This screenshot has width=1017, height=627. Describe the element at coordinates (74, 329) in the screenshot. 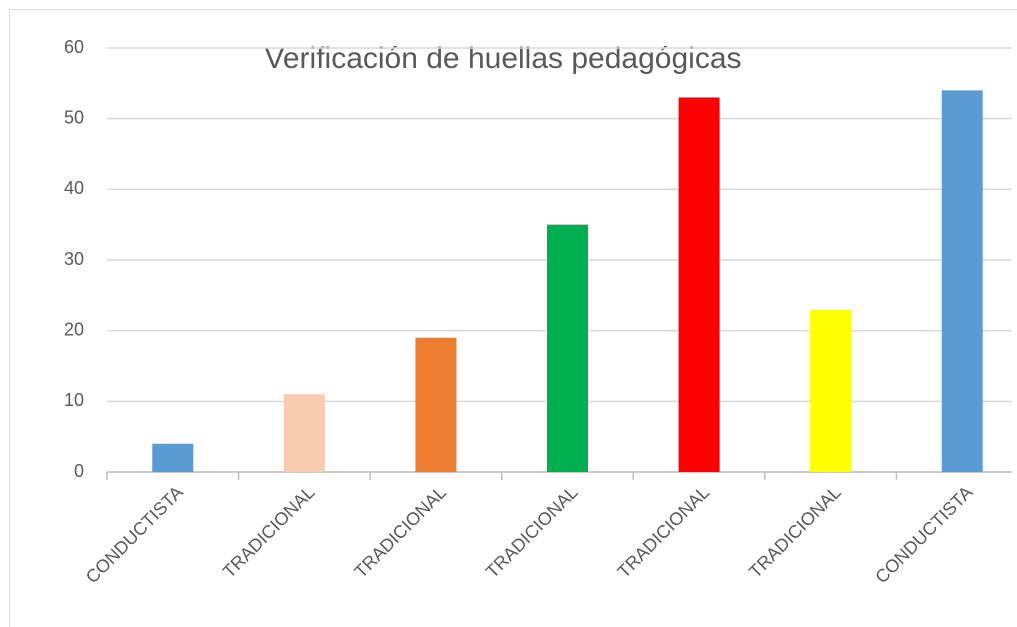

I see `y-tick-label: 20` at that location.